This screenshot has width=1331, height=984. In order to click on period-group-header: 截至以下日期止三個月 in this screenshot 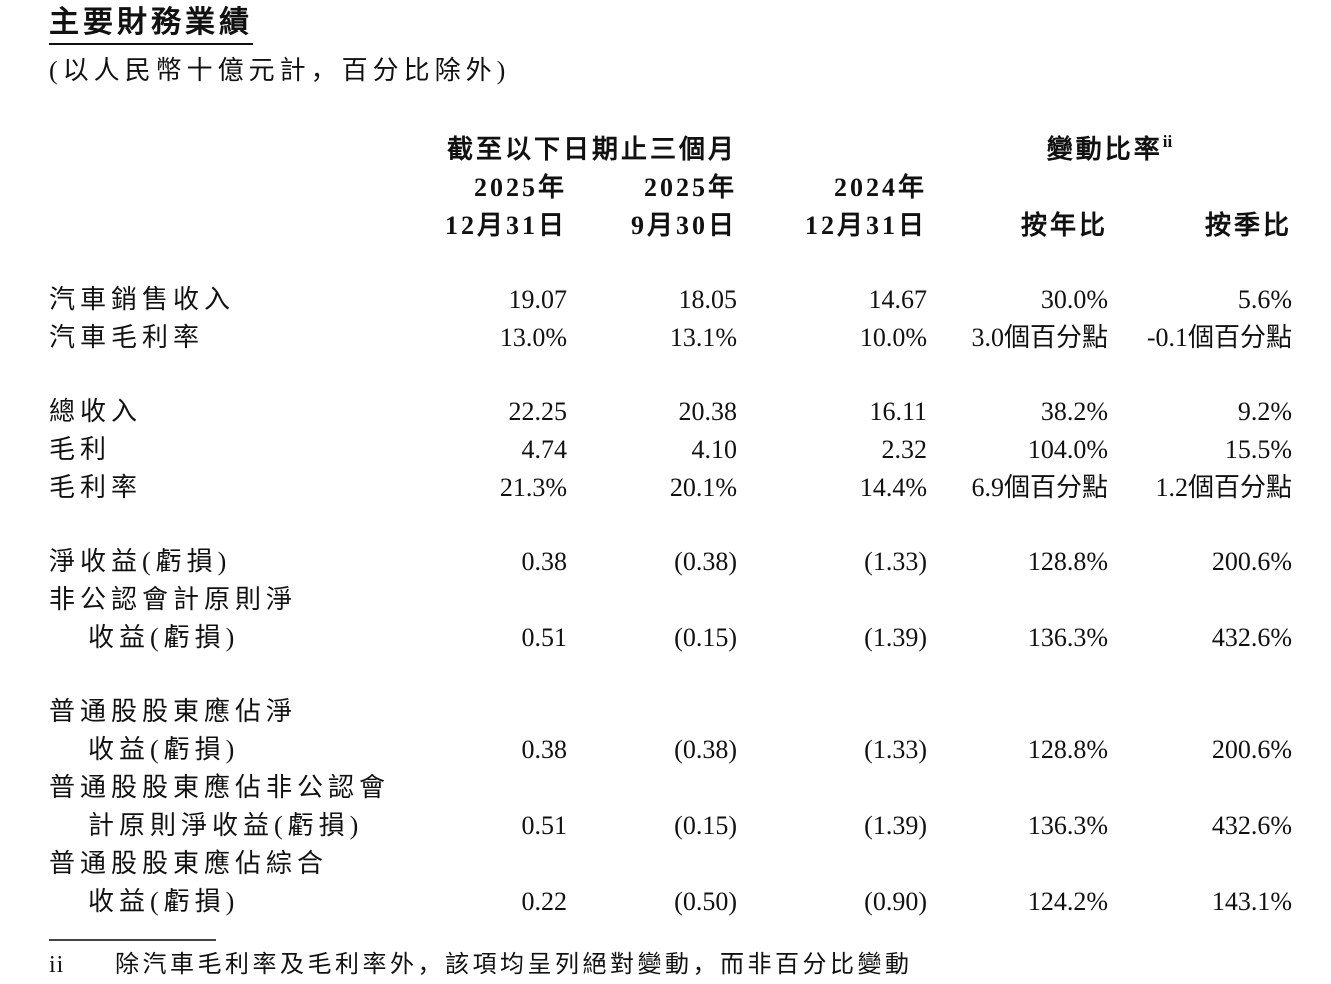, I will do `click(591, 149)`.